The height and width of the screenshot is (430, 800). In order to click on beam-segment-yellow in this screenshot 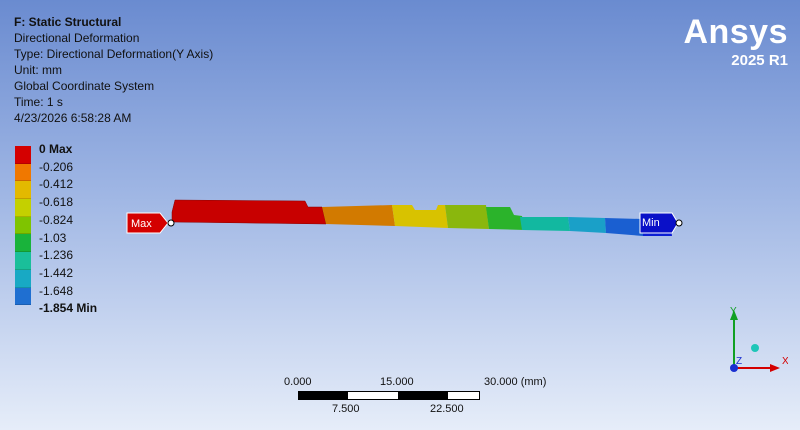, I will do `click(420, 216)`.